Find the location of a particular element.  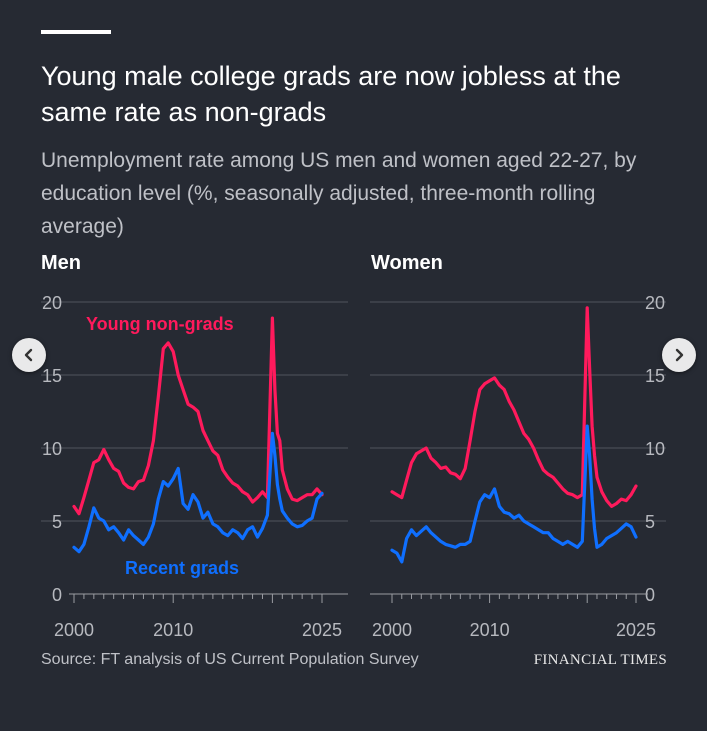

previous-button is located at coordinates (29, 355).